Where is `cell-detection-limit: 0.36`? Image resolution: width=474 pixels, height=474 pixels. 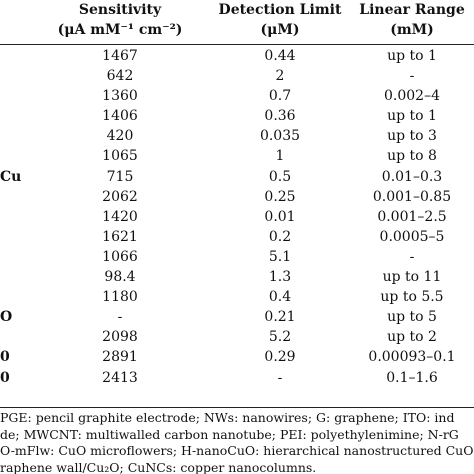 cell-detection-limit: 0.36 is located at coordinates (280, 116).